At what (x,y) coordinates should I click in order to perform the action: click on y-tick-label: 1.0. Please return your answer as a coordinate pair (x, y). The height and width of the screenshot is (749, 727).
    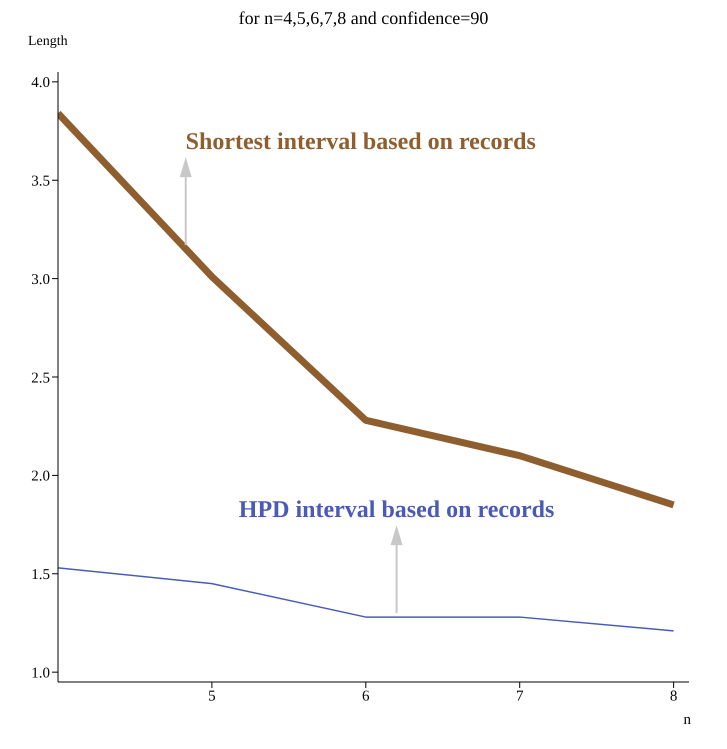
    Looking at the image, I should click on (40, 673).